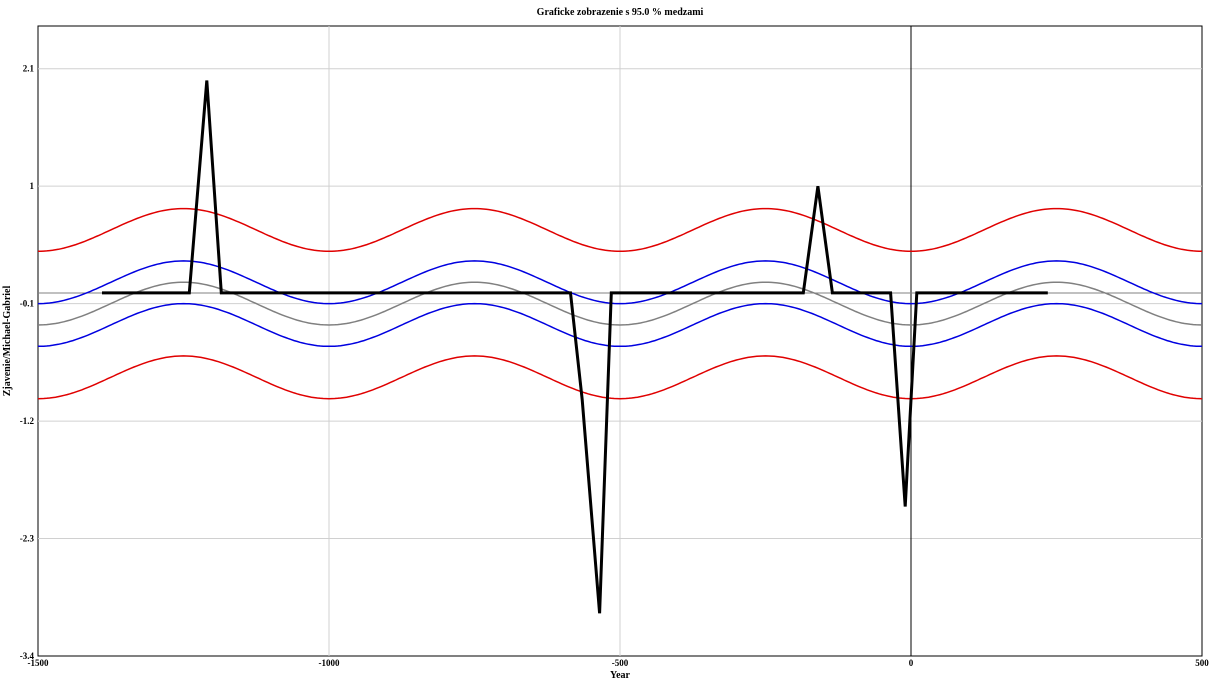  I want to click on lower-inner-band, so click(620, 325).